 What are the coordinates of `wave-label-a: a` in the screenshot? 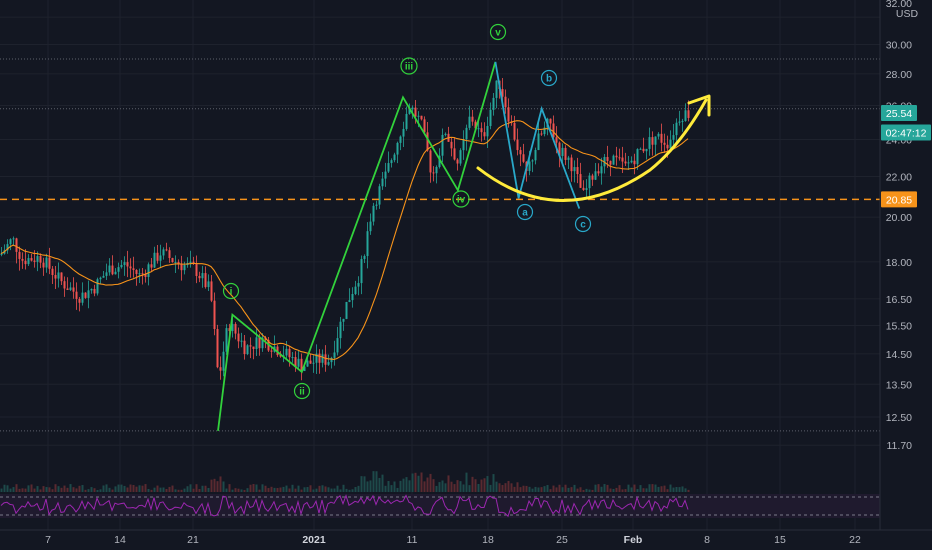 It's located at (525, 212).